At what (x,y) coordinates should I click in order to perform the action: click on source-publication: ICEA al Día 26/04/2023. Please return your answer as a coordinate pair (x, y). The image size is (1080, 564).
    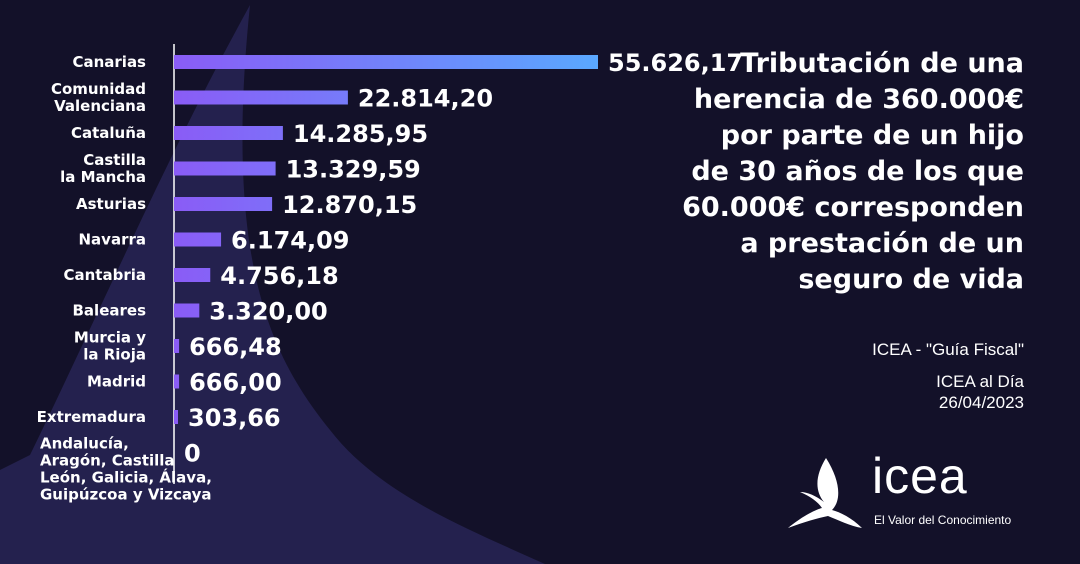
    Looking at the image, I should click on (874, 392).